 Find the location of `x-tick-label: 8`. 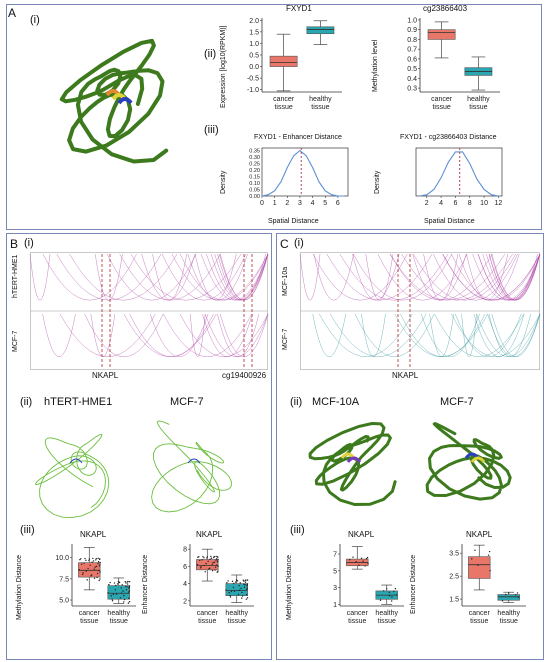

x-tick-label: 8 is located at coordinates (470, 203).